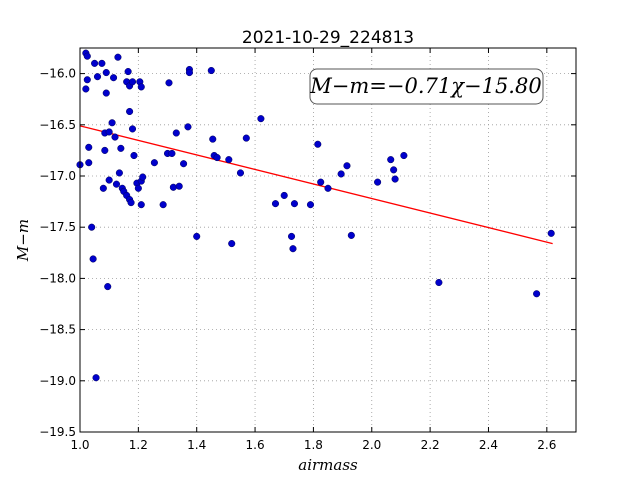 The image size is (640, 485). Describe the element at coordinates (488, 445) in the screenshot. I see `x-tick-label: 2.4` at that location.